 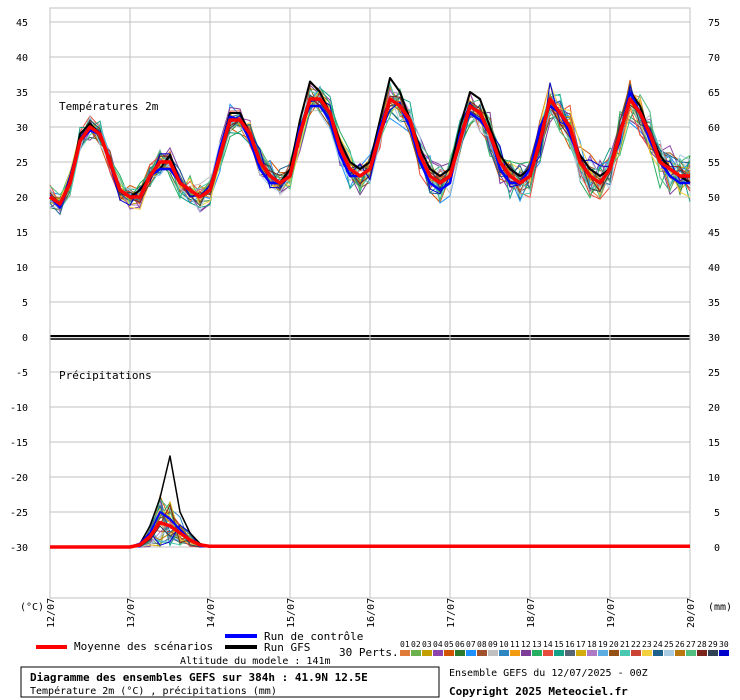 I want to click on right-tick-label: 75, so click(x=714, y=23).